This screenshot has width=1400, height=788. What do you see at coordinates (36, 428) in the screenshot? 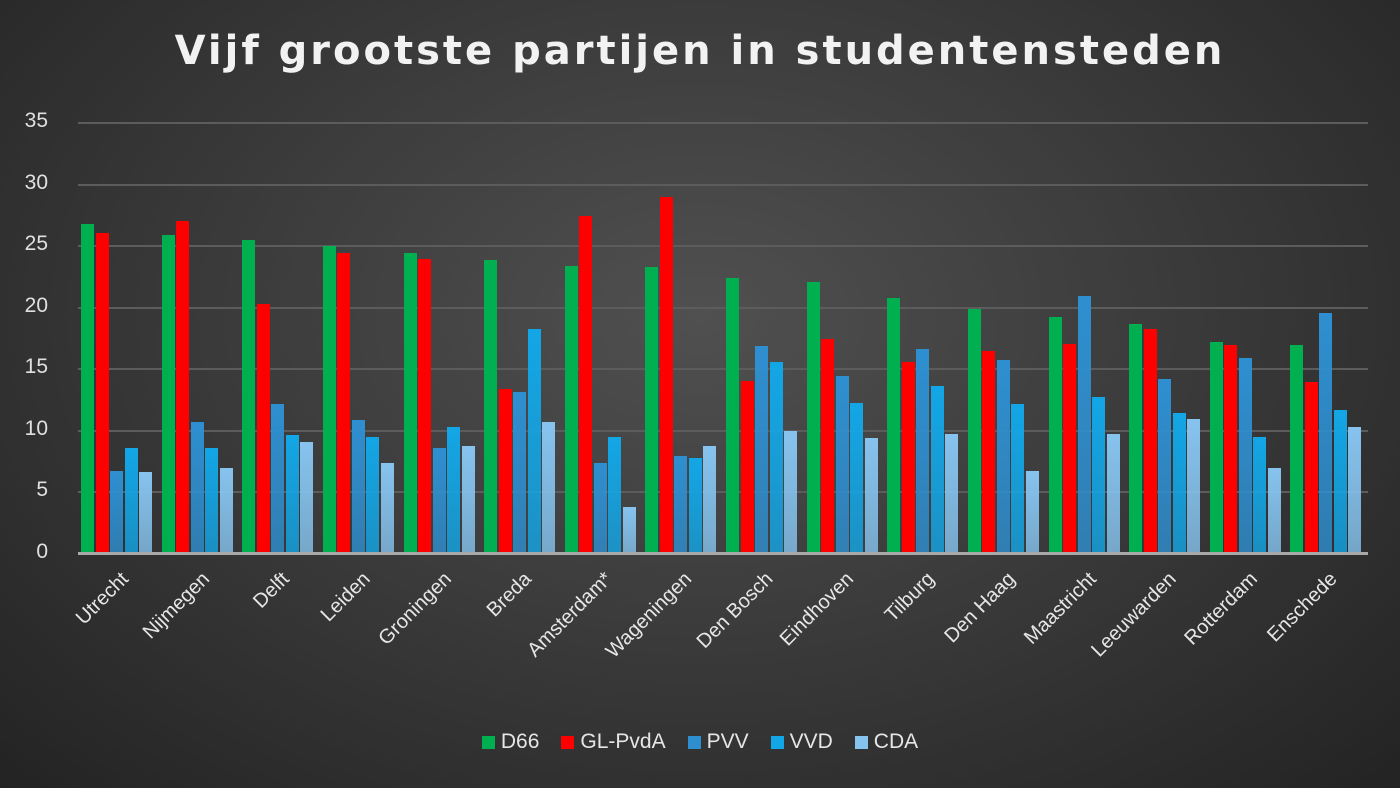
I see `y-tick-label: 10` at bounding box center [36, 428].